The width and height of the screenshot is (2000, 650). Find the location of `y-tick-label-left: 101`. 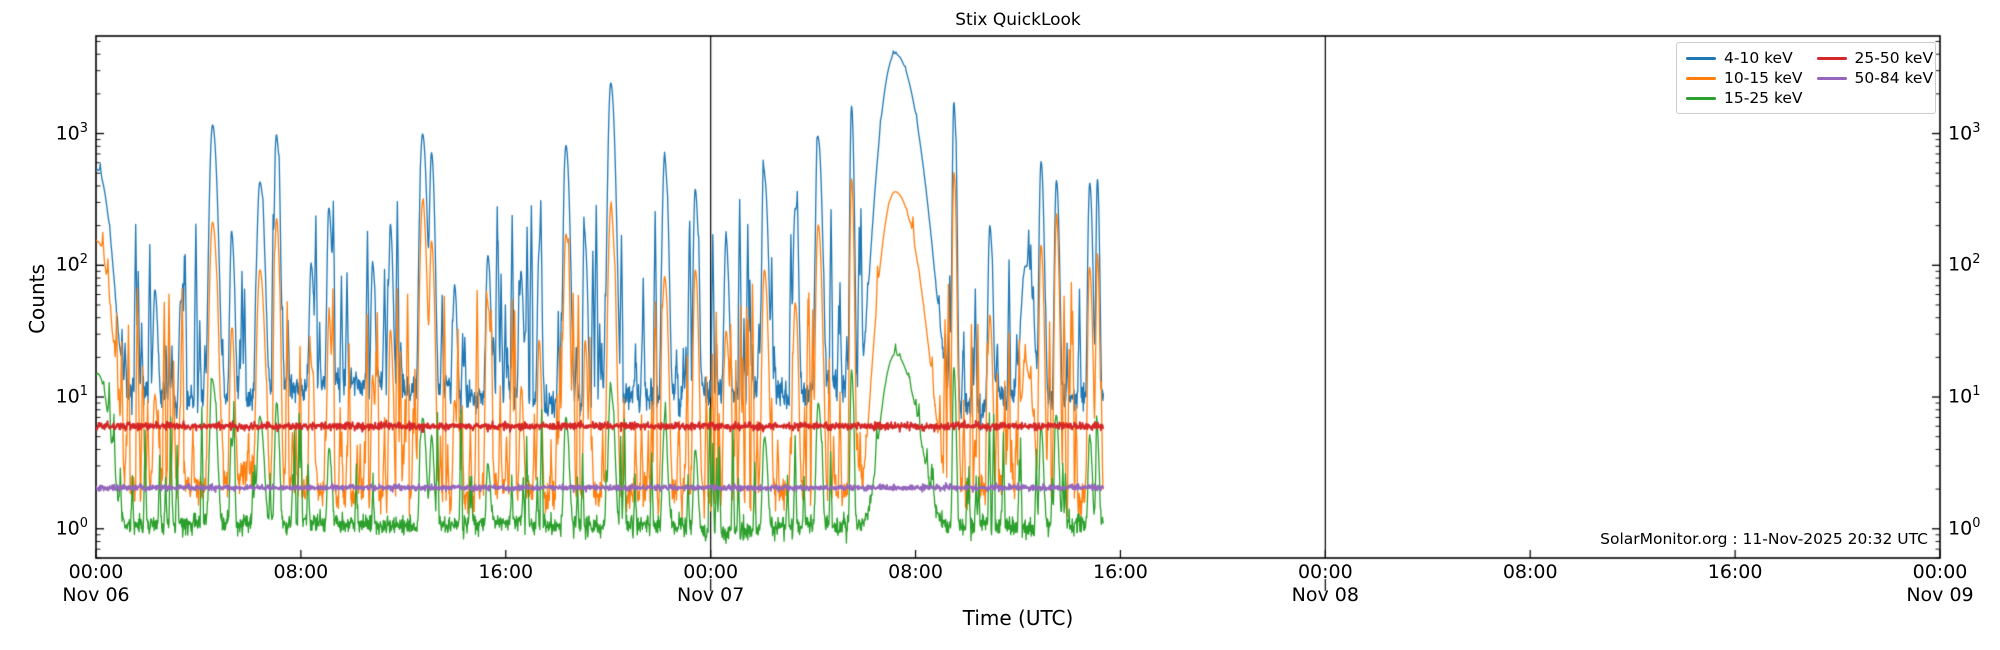

y-tick-label-left: 101 is located at coordinates (71, 396).